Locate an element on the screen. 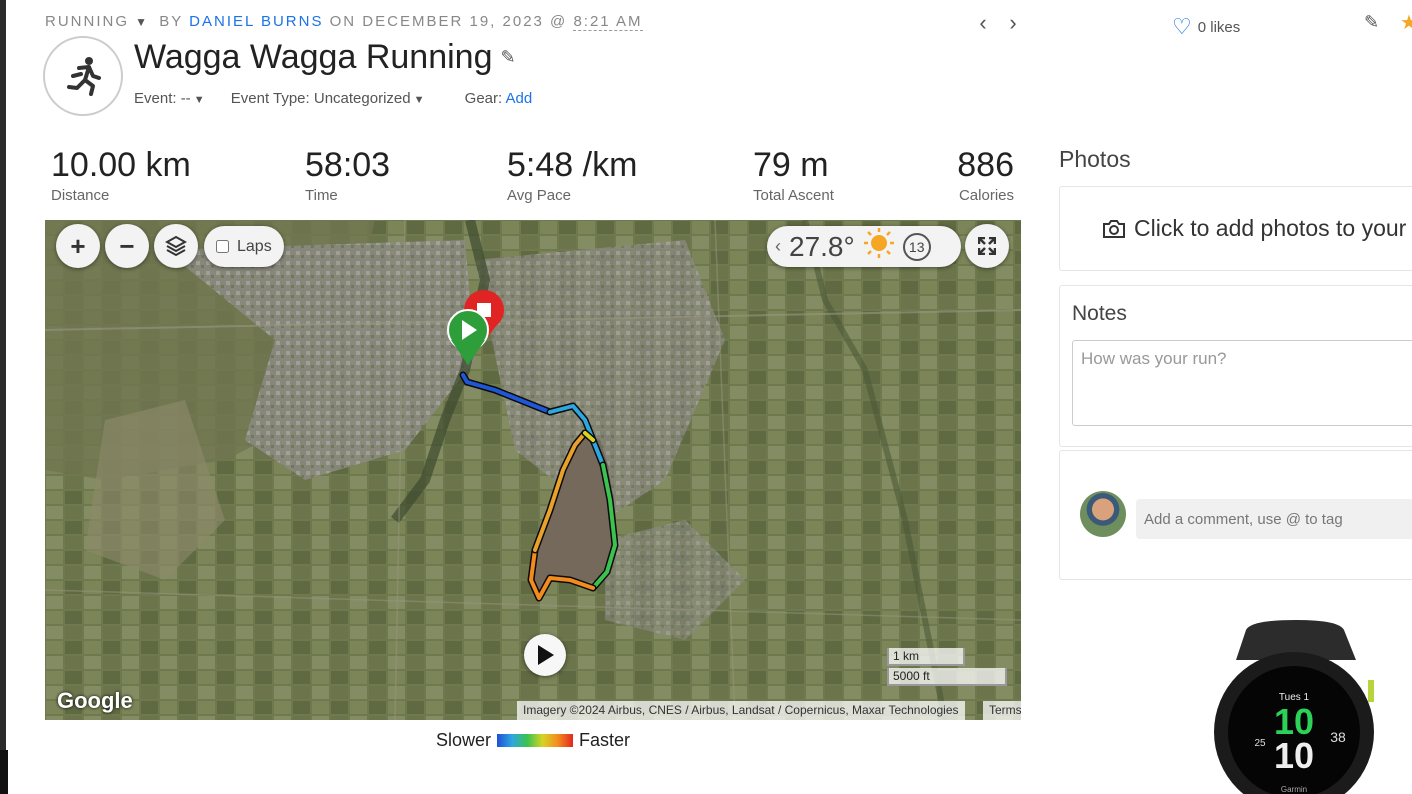 The height and width of the screenshot is (794, 1412). next-activity-icon: › is located at coordinates (1013, 22).